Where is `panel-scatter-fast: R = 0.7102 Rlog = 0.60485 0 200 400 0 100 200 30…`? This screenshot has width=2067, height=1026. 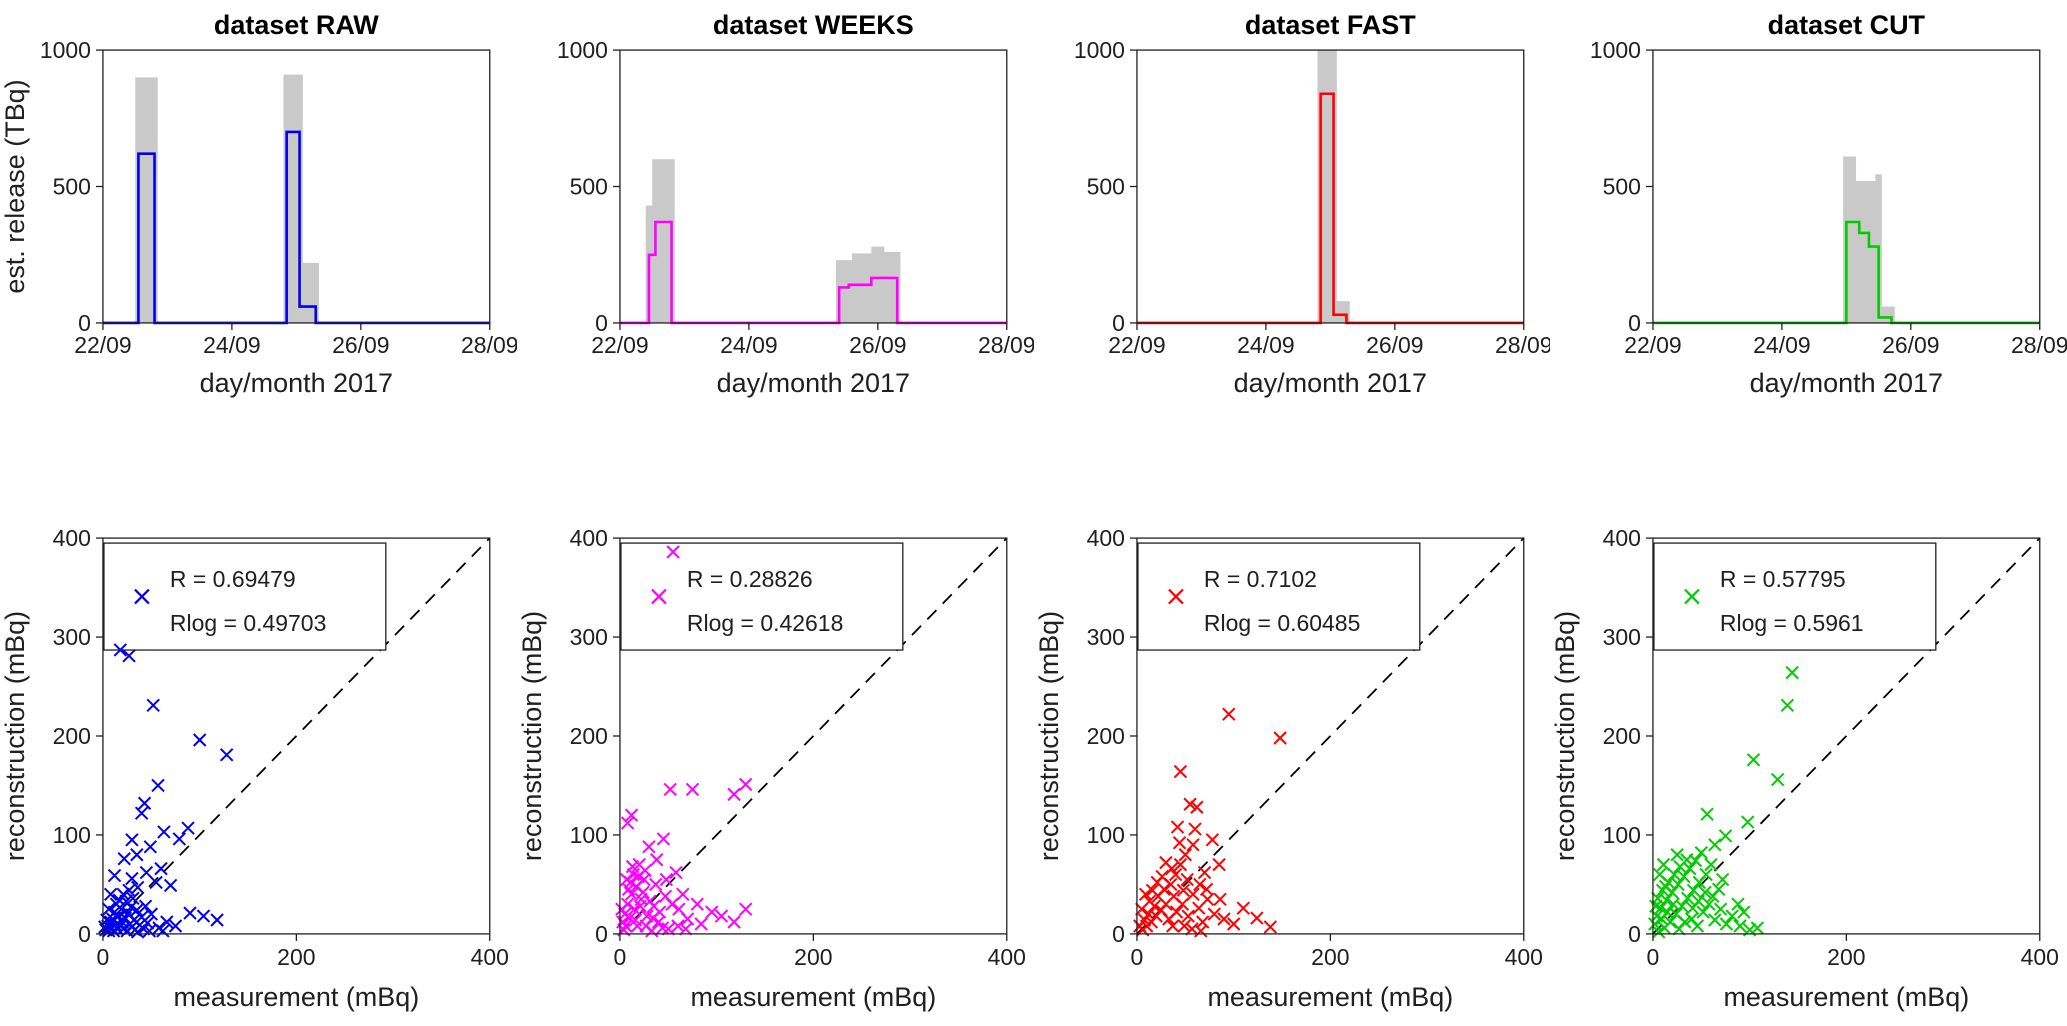 panel-scatter-fast: R = 0.7102 Rlog = 0.60485 0 200 400 0 100 200 30… is located at coordinates (1292, 723).